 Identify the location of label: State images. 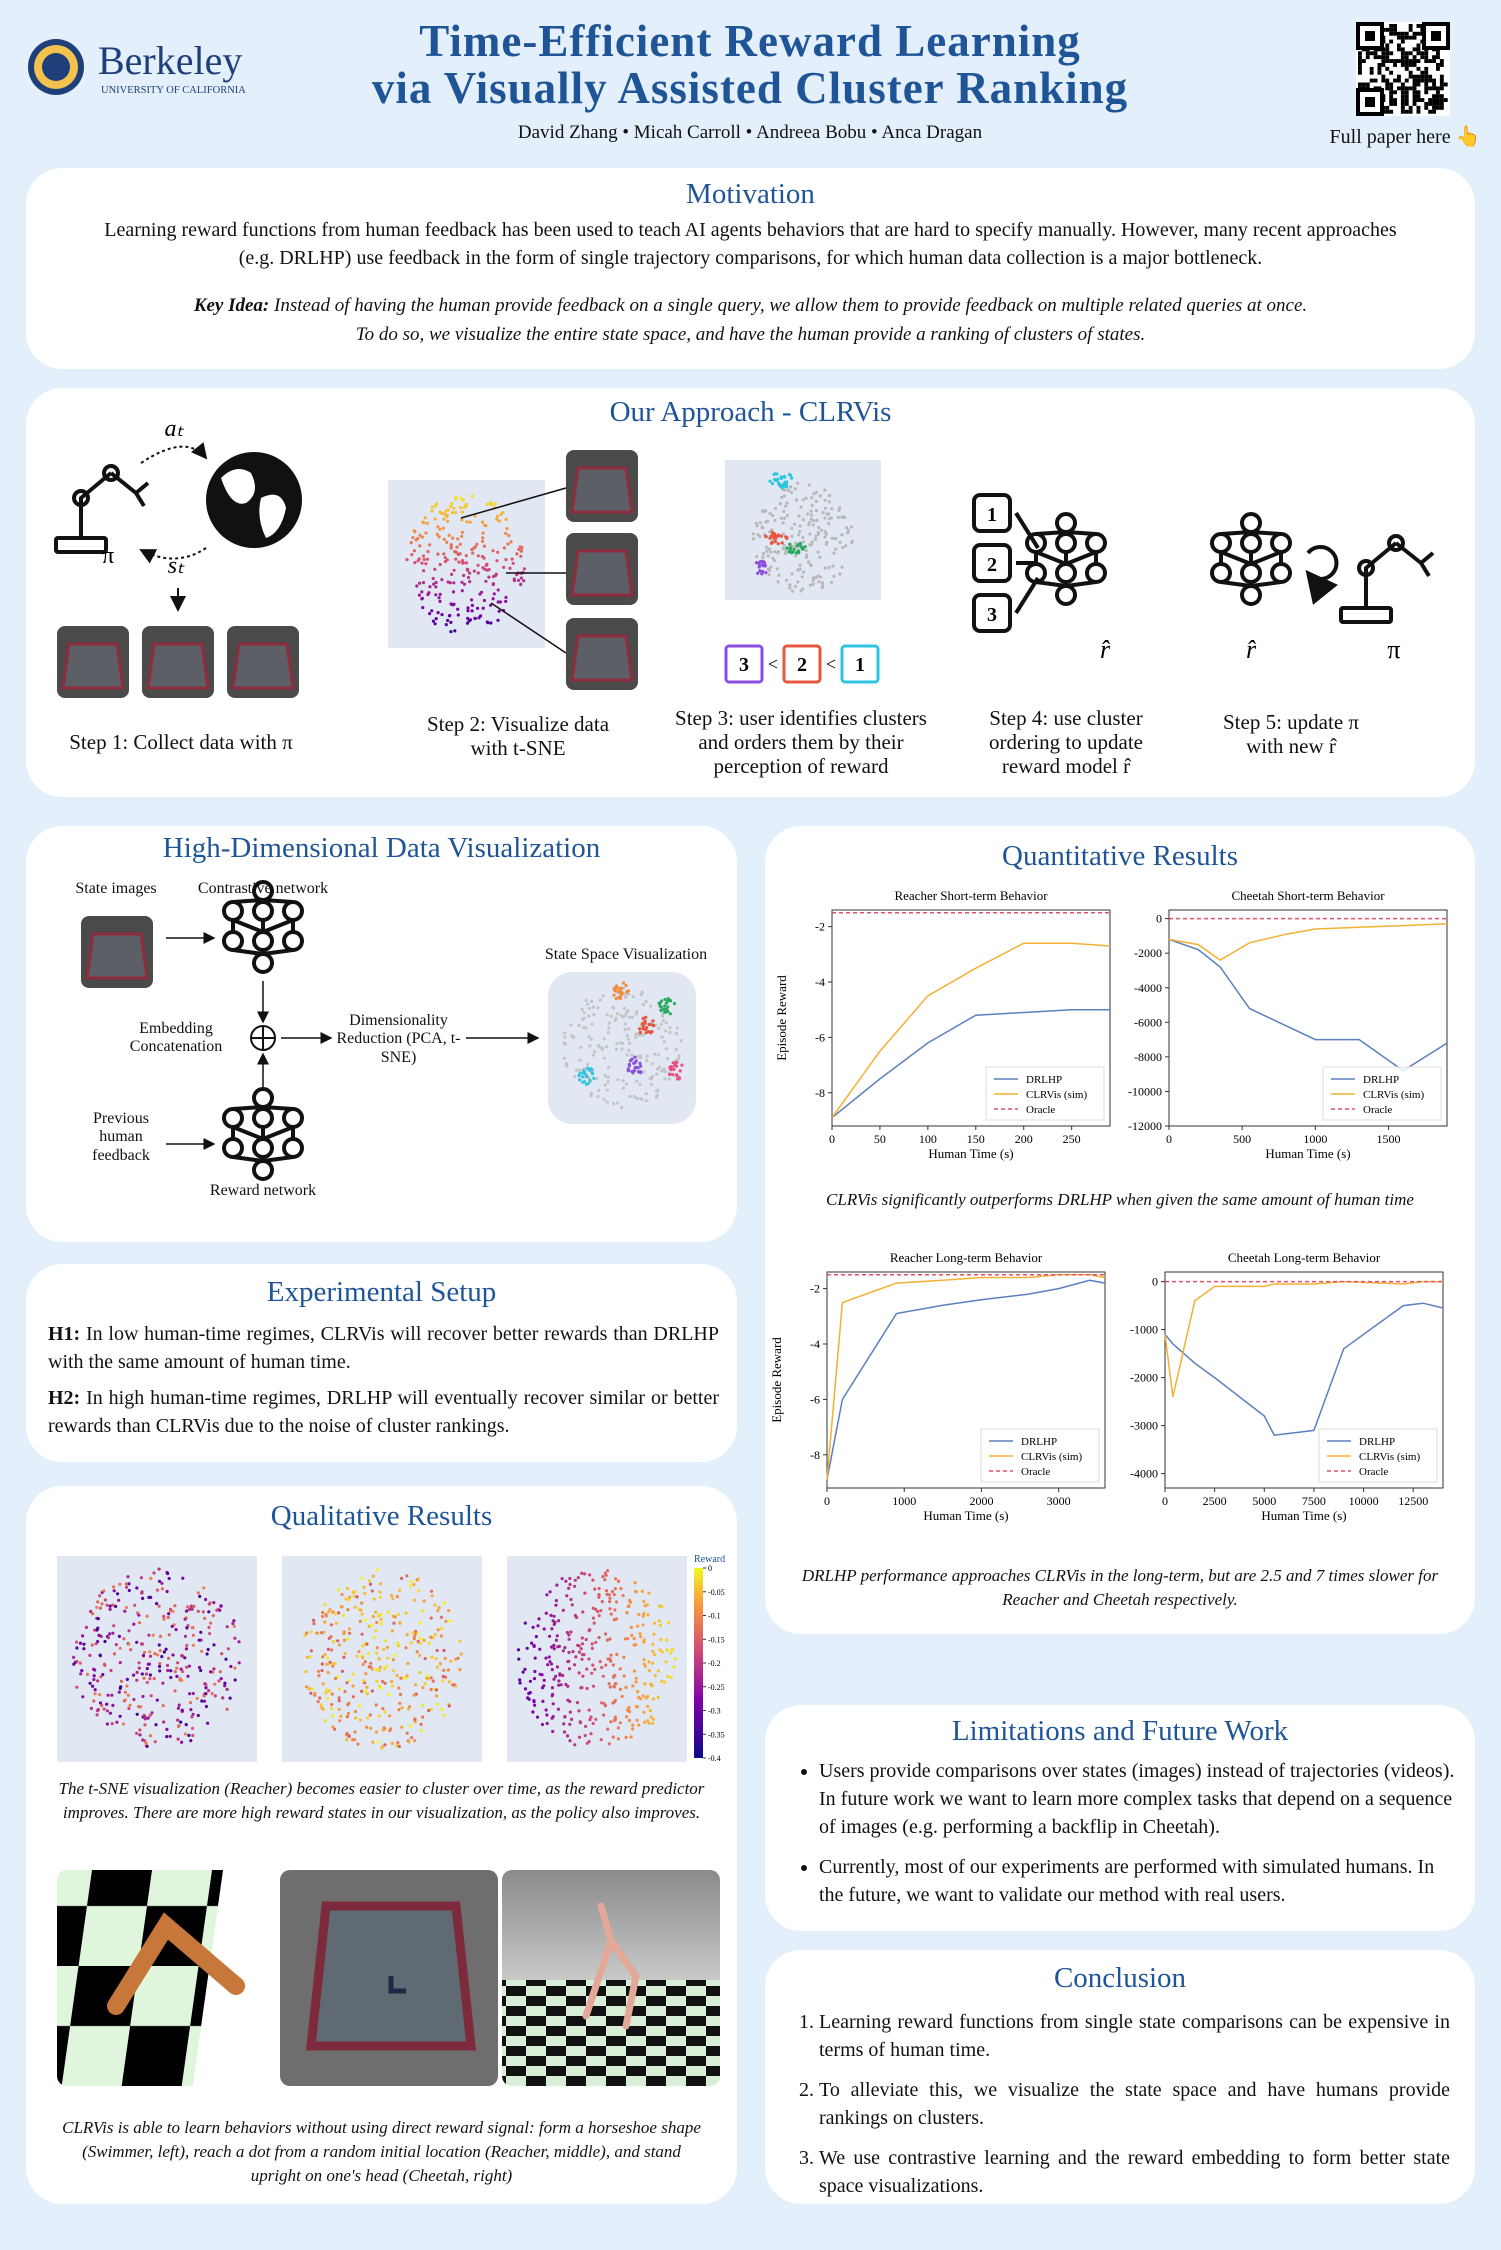
(116, 888).